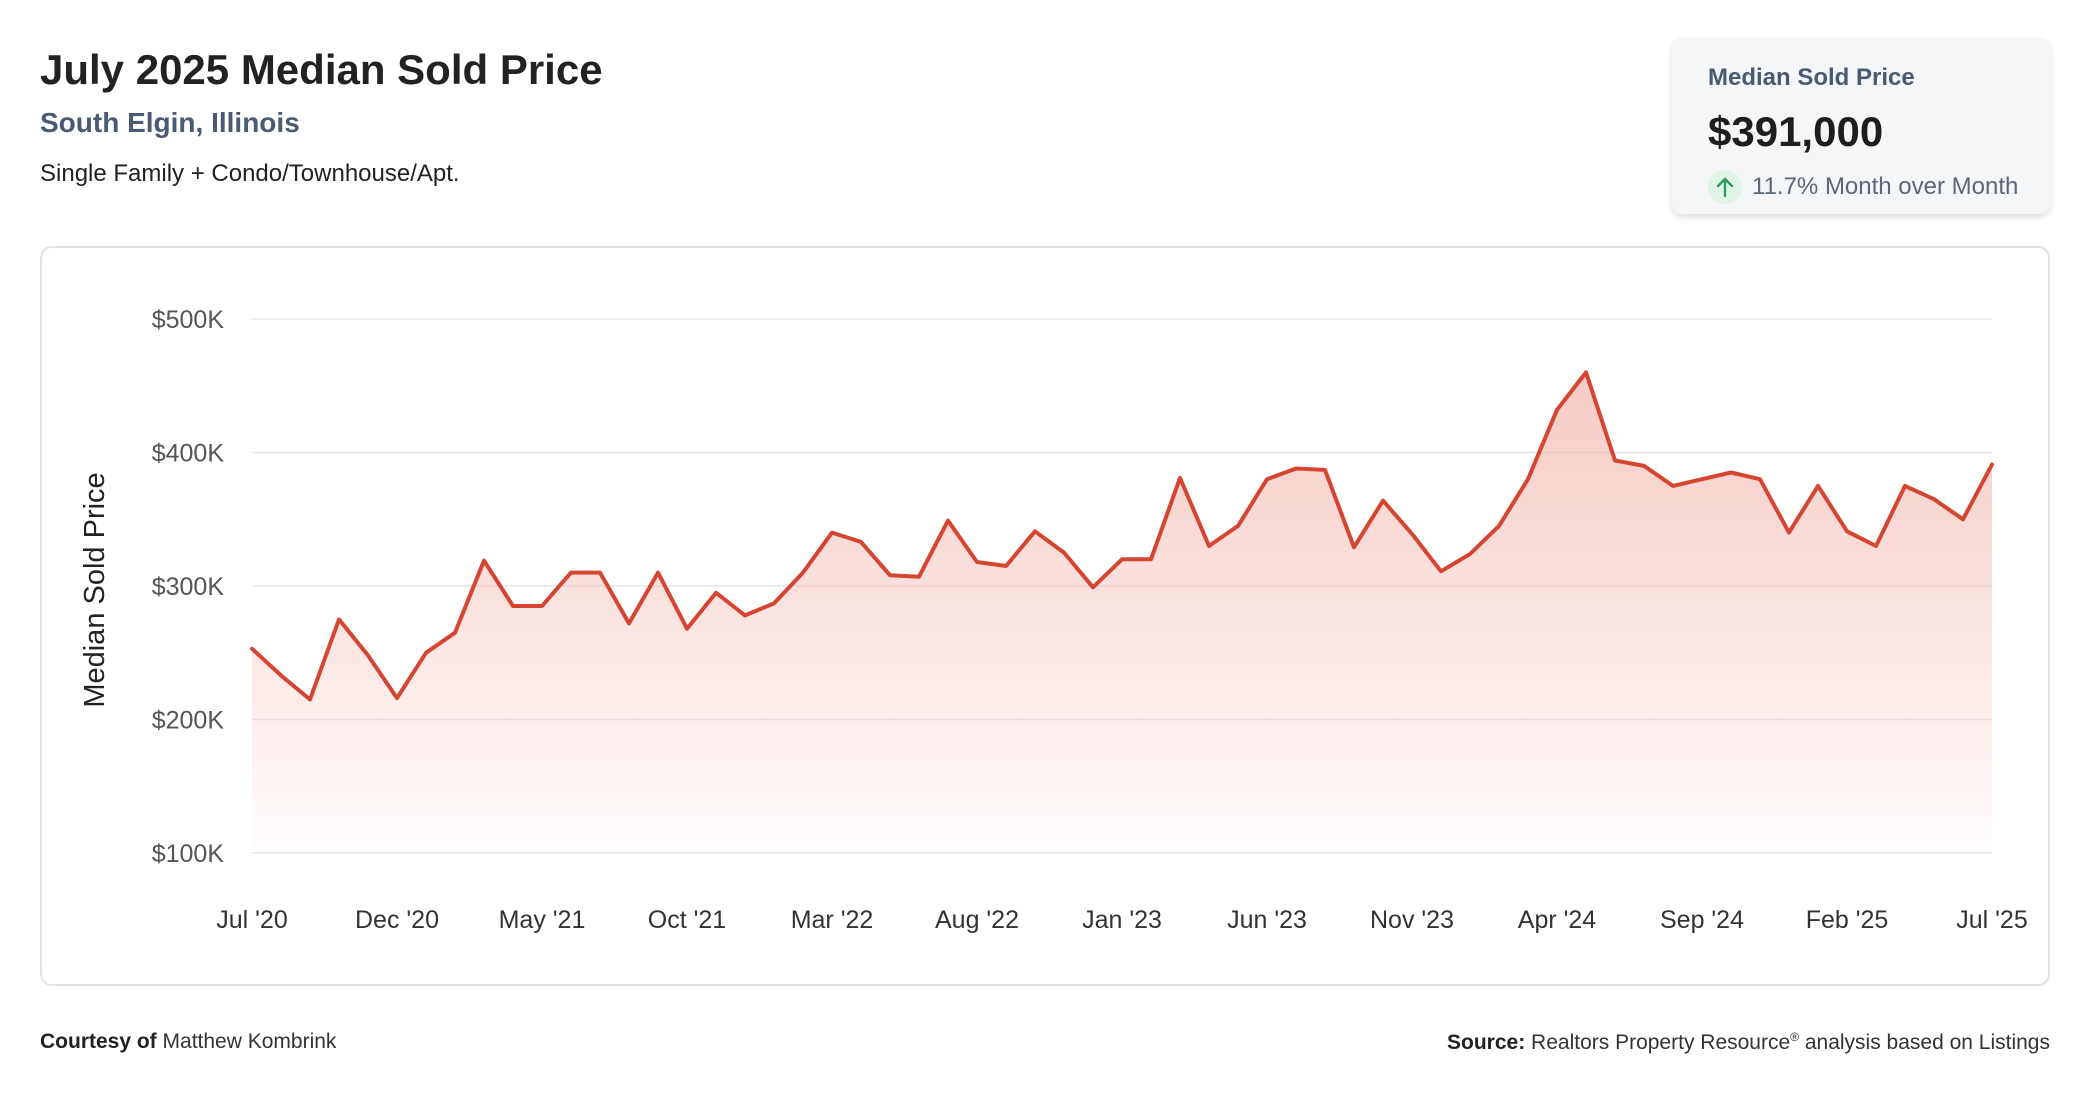 This screenshot has height=1100, width=2096. I want to click on stat-value: $391,000, so click(1796, 131).